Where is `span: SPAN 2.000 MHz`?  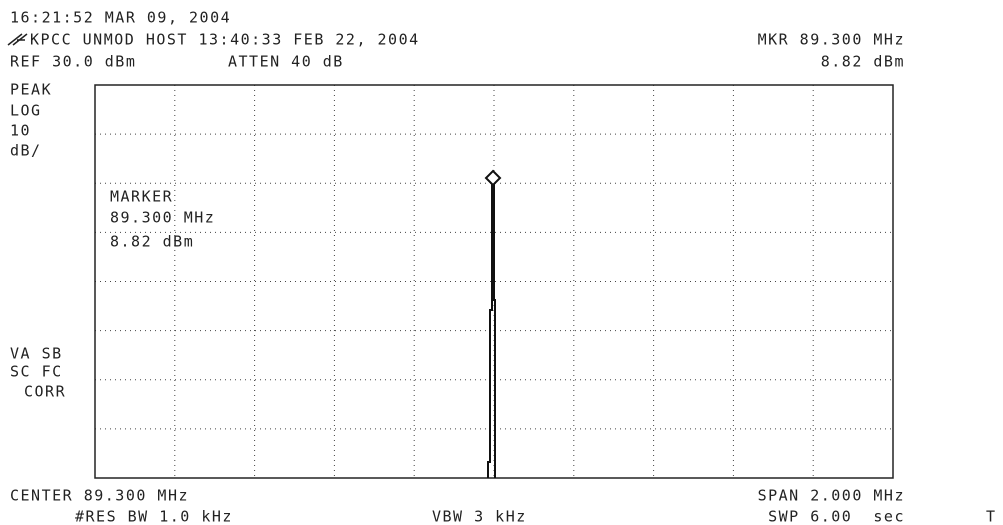 span: SPAN 2.000 MHz is located at coordinates (831, 496).